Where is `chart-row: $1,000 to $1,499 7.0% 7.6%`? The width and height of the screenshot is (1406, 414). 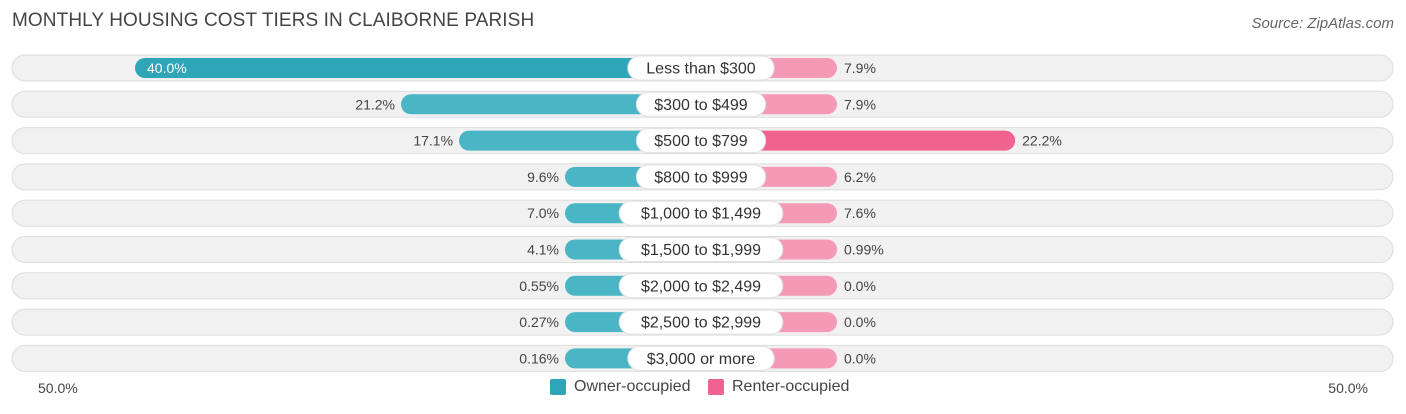
chart-row: $1,000 to $1,499 7.0% 7.6% is located at coordinates (702, 213).